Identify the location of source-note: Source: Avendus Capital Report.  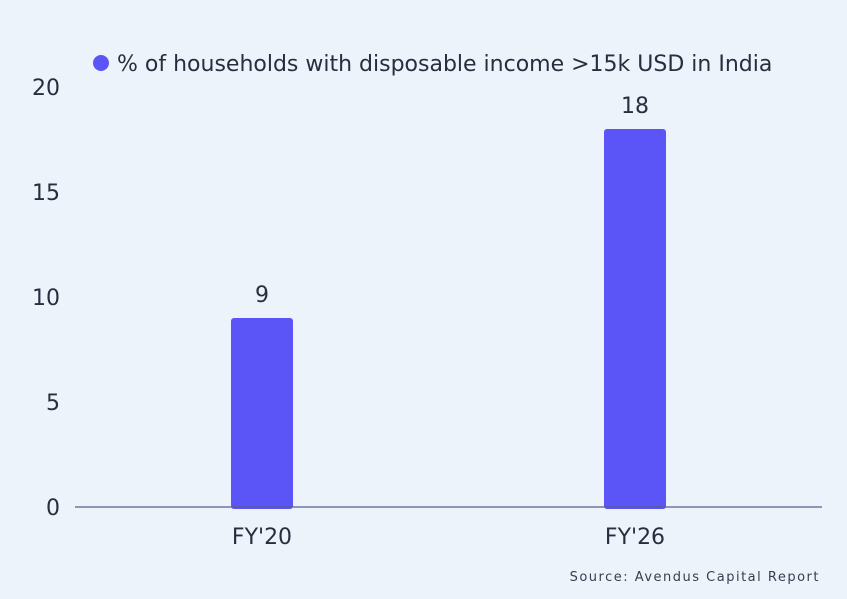
(695, 577).